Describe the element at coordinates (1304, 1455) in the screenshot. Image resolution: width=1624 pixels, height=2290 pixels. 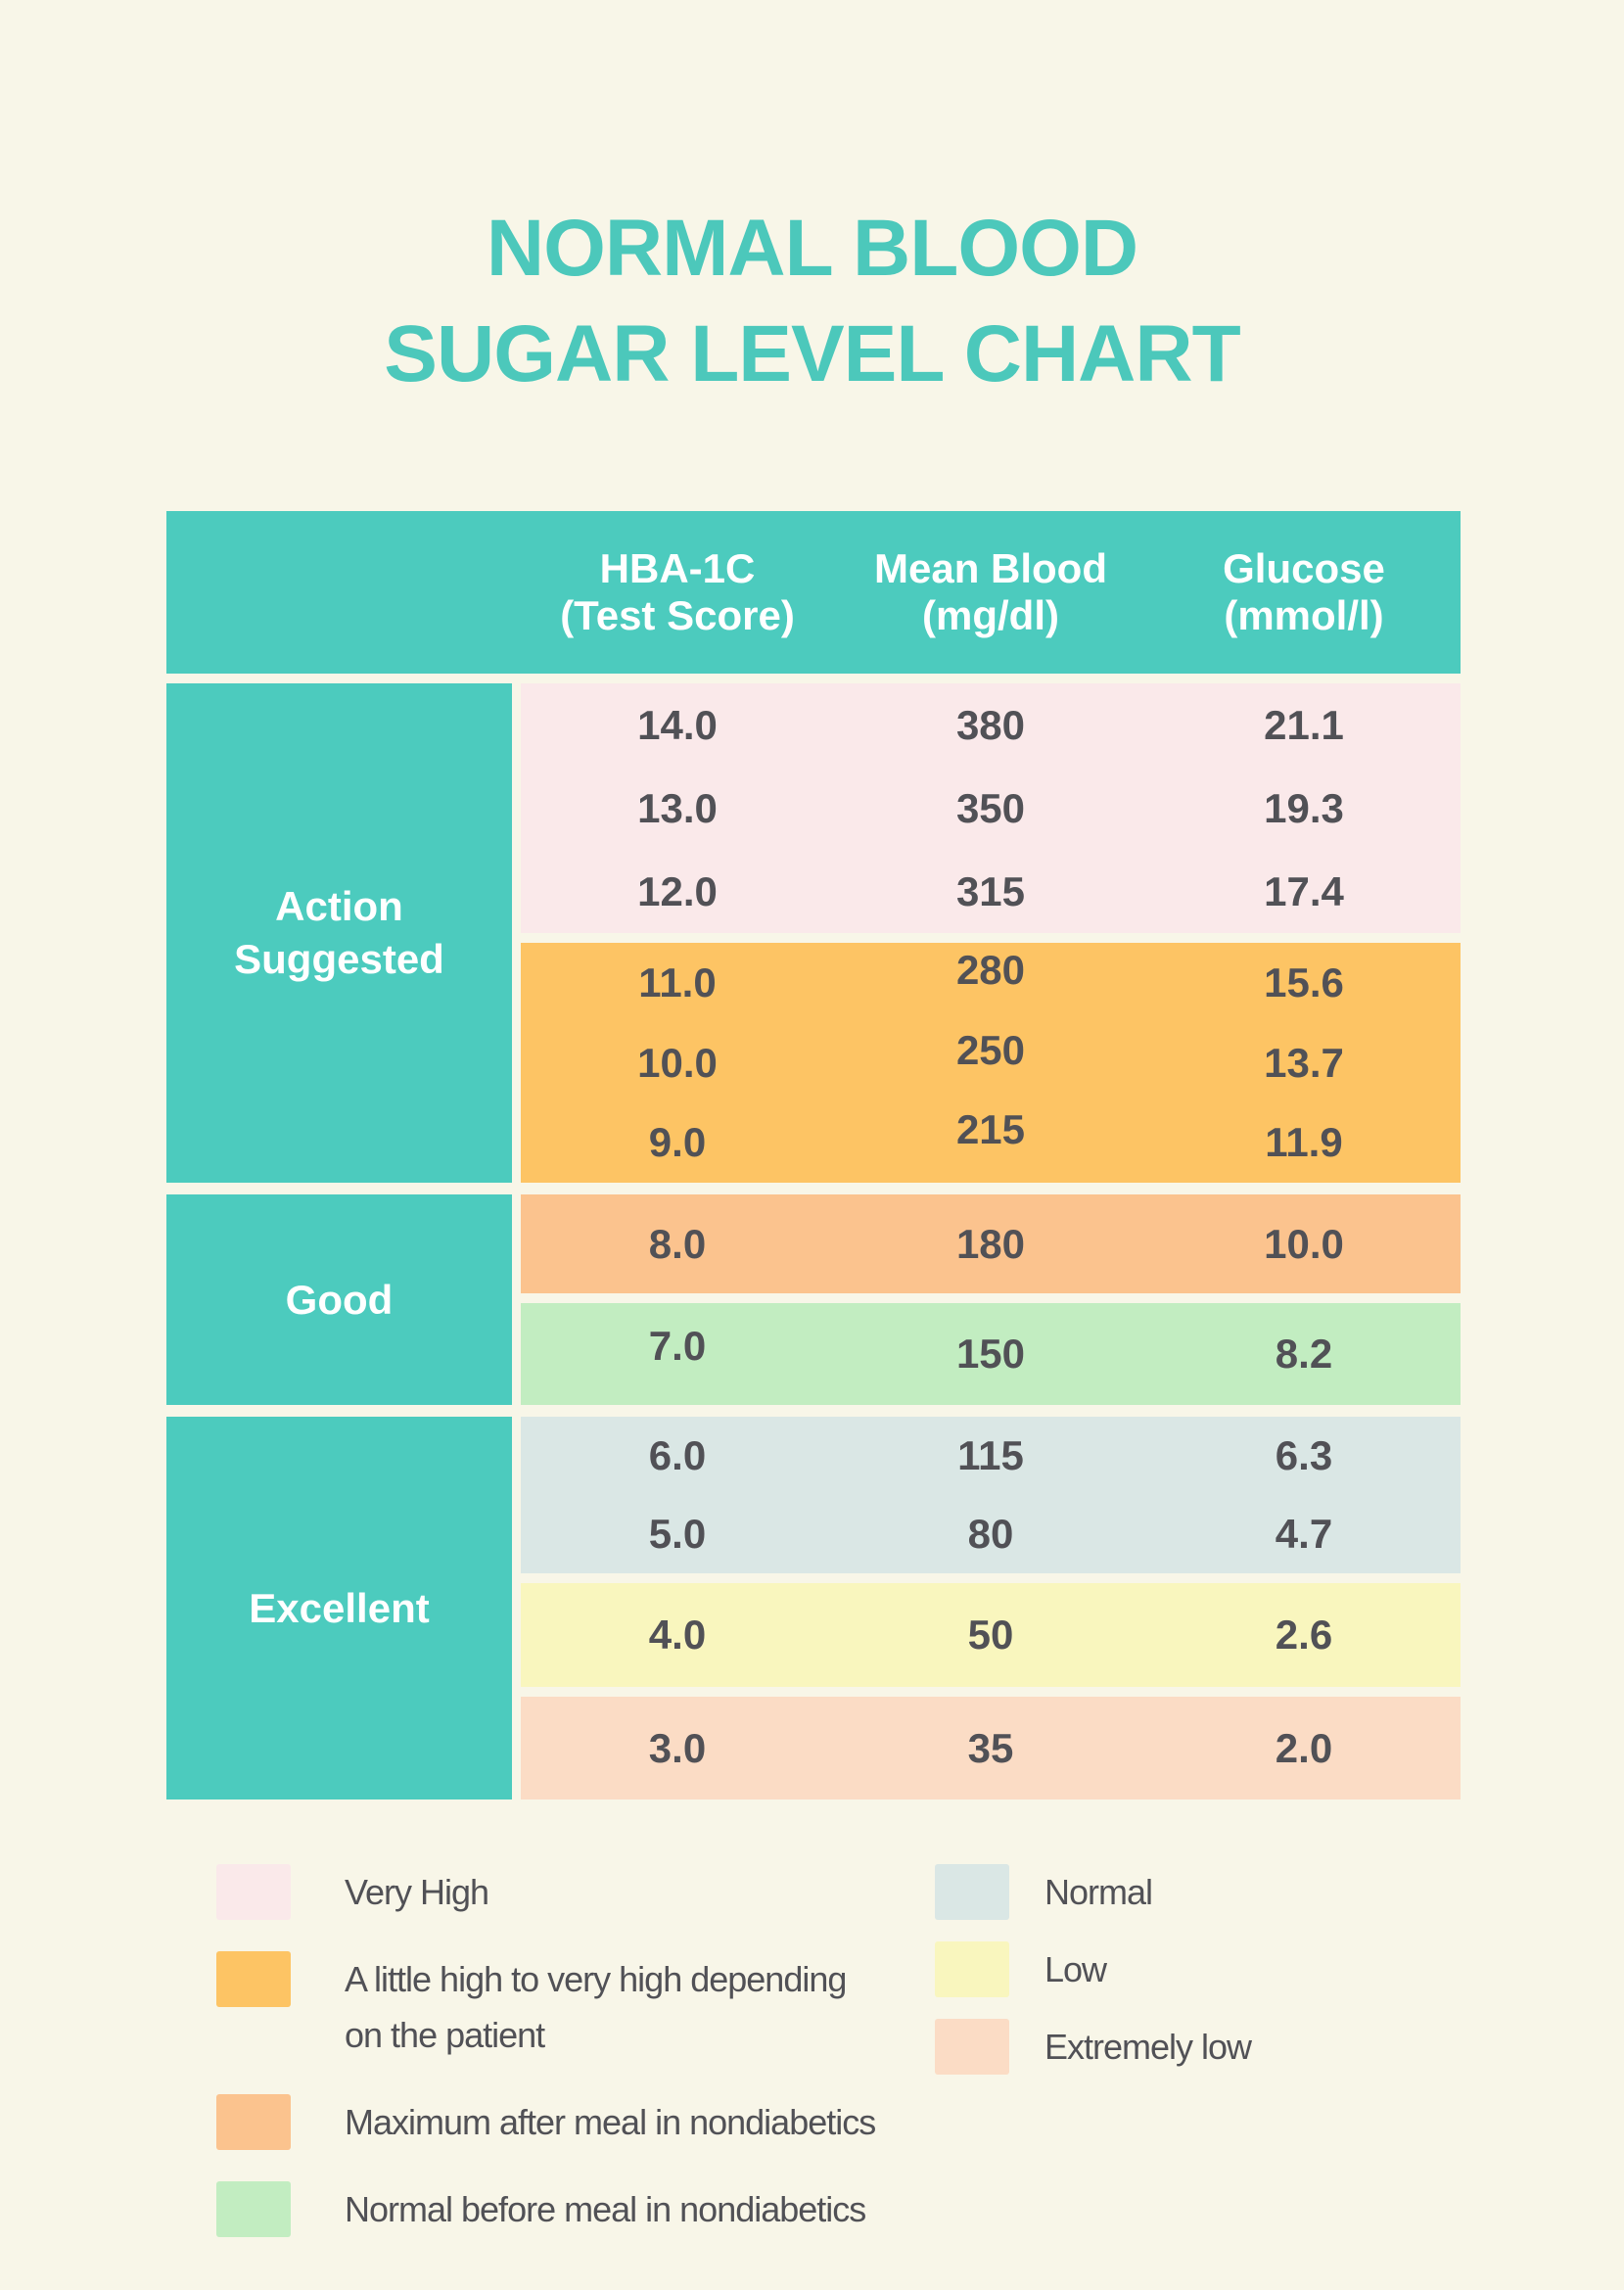
I see `value-cell: 6.3` at that location.